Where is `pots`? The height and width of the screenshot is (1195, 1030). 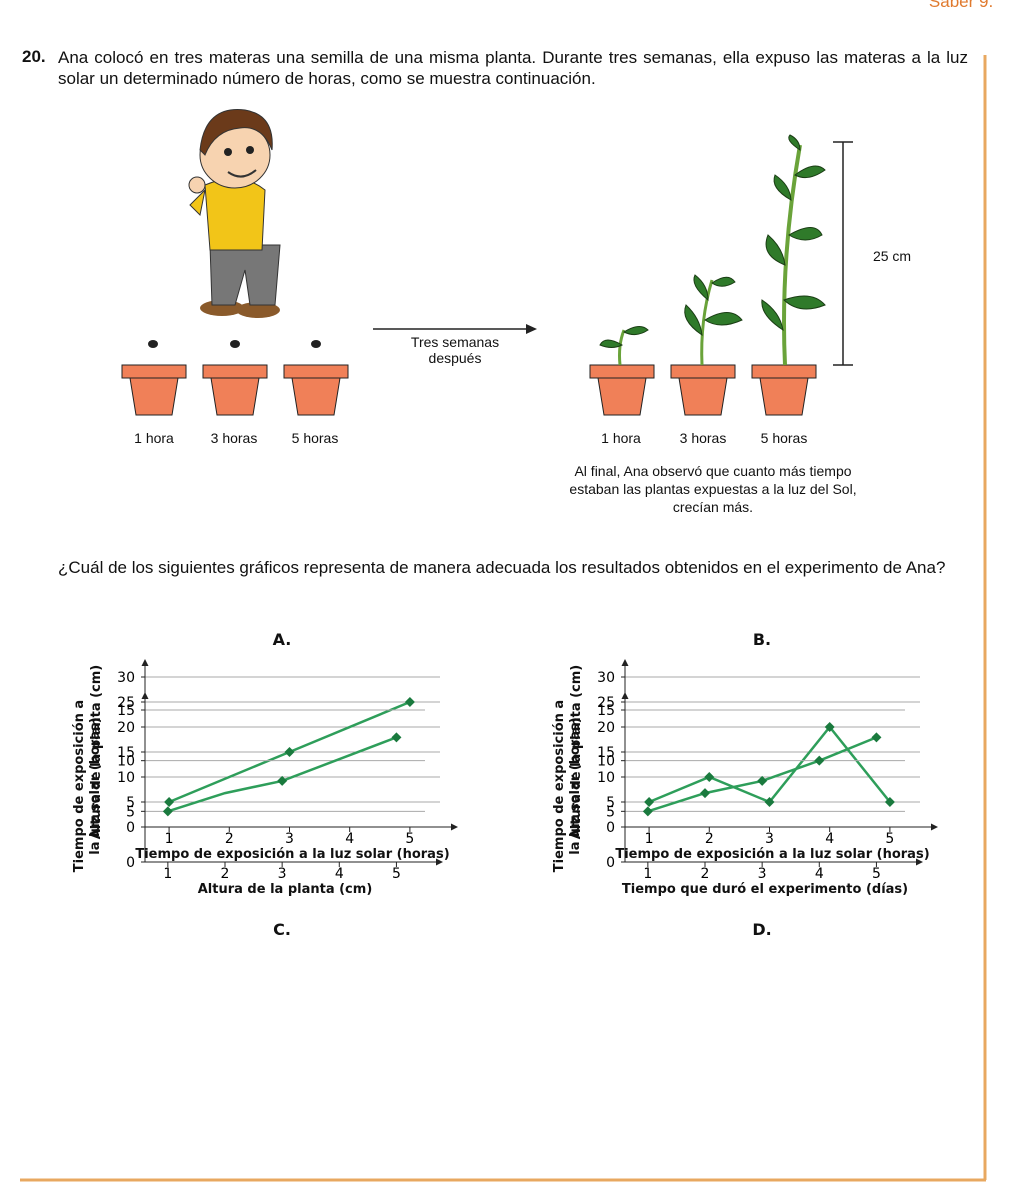
pots is located at coordinates (469, 390).